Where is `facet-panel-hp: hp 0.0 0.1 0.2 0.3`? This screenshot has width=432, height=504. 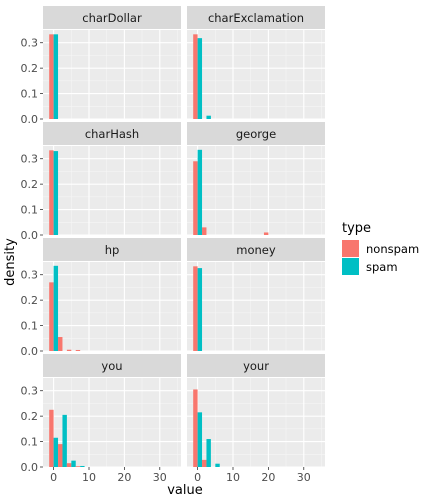
facet-panel-hp: hp 0.0 0.1 0.2 0.3 is located at coordinates (101, 298).